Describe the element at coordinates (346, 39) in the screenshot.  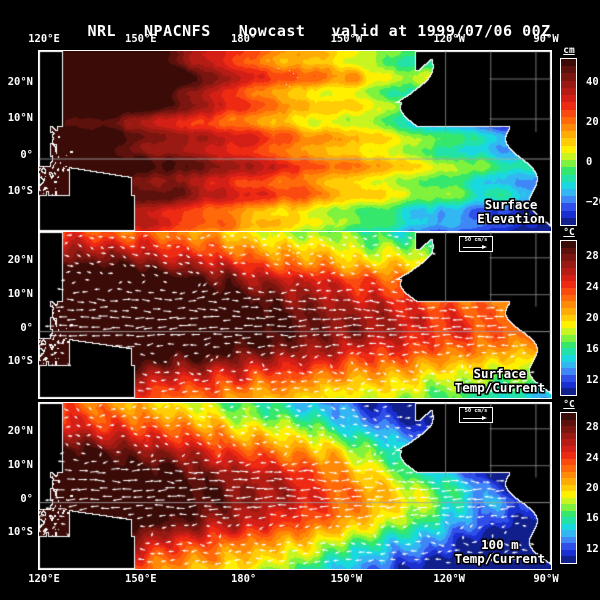
I see `lon-tick-3: 150°W` at that location.